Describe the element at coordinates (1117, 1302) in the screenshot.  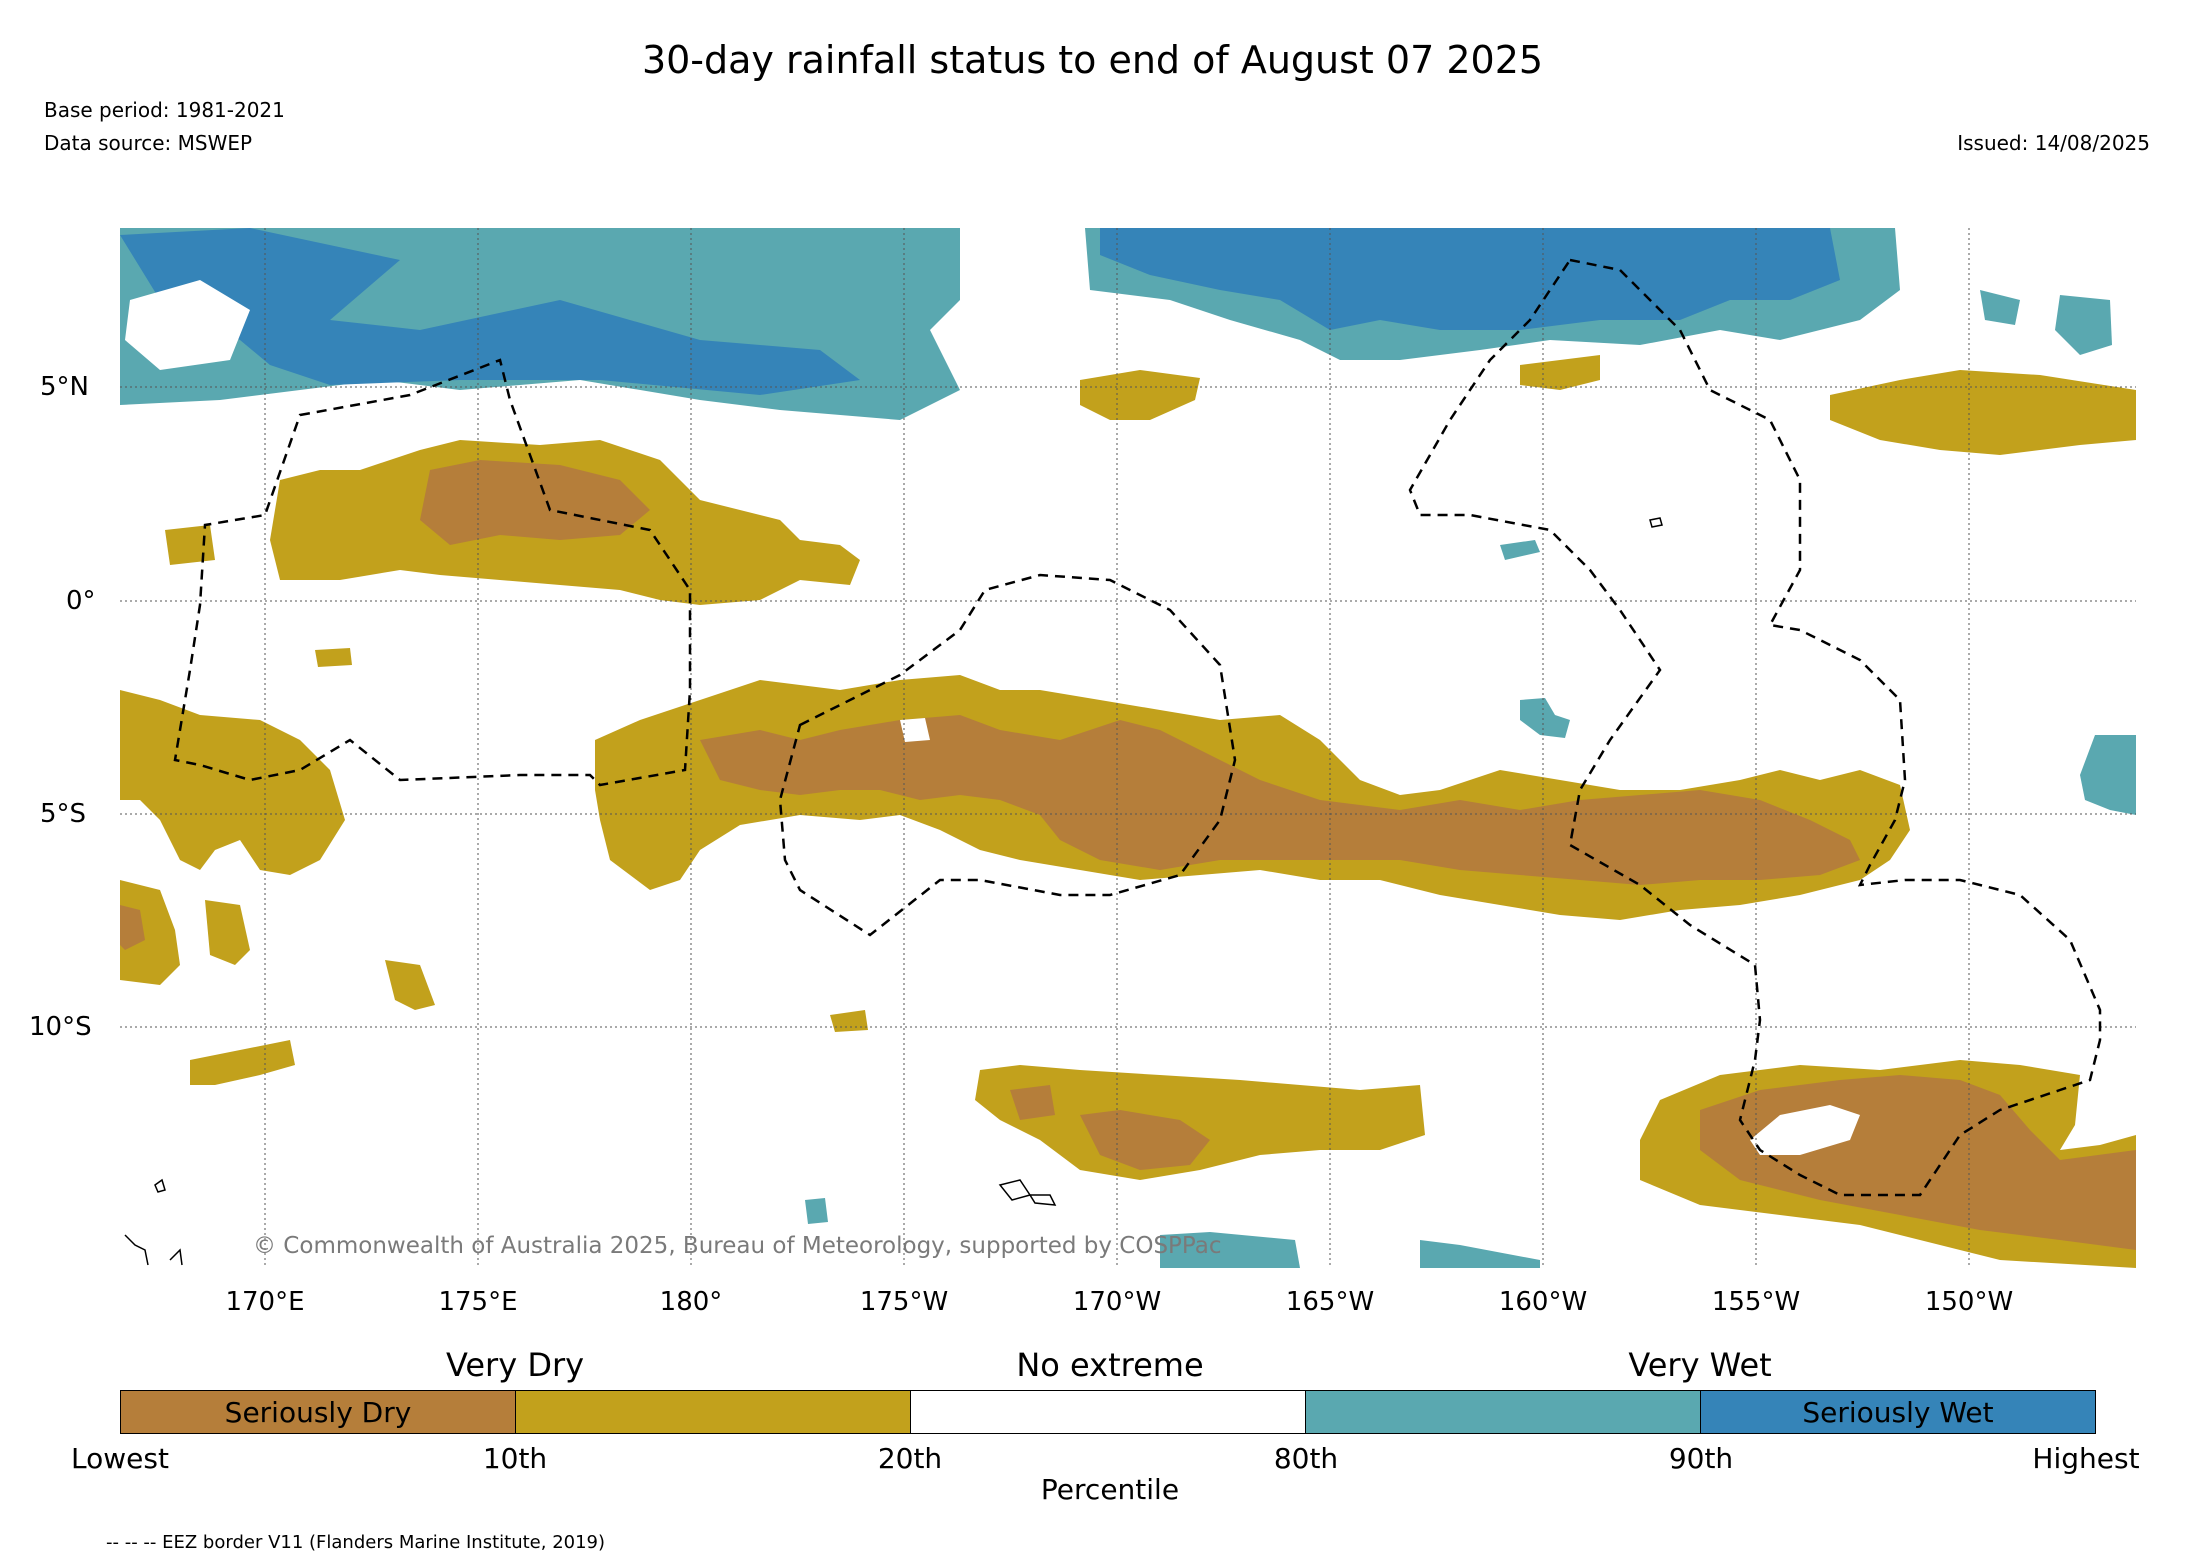
I see `lon-label: 170°W` at that location.